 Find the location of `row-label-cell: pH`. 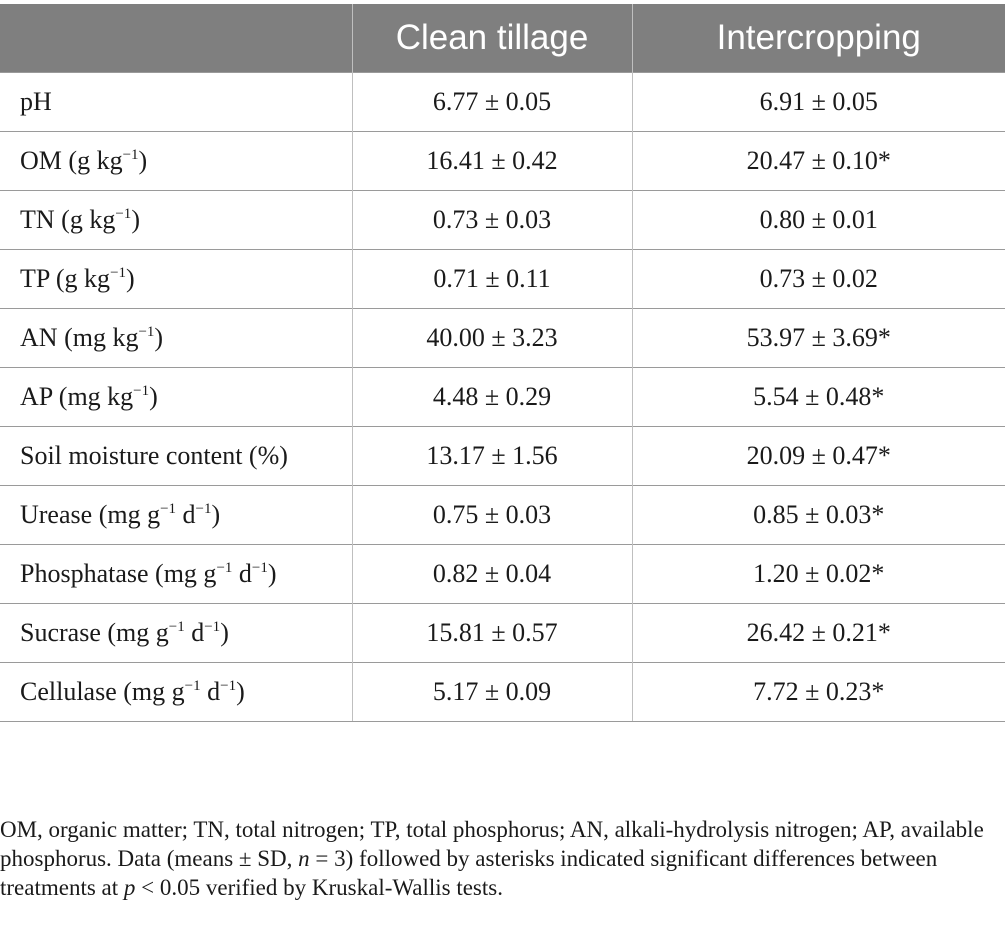

row-label-cell: pH is located at coordinates (176, 102).